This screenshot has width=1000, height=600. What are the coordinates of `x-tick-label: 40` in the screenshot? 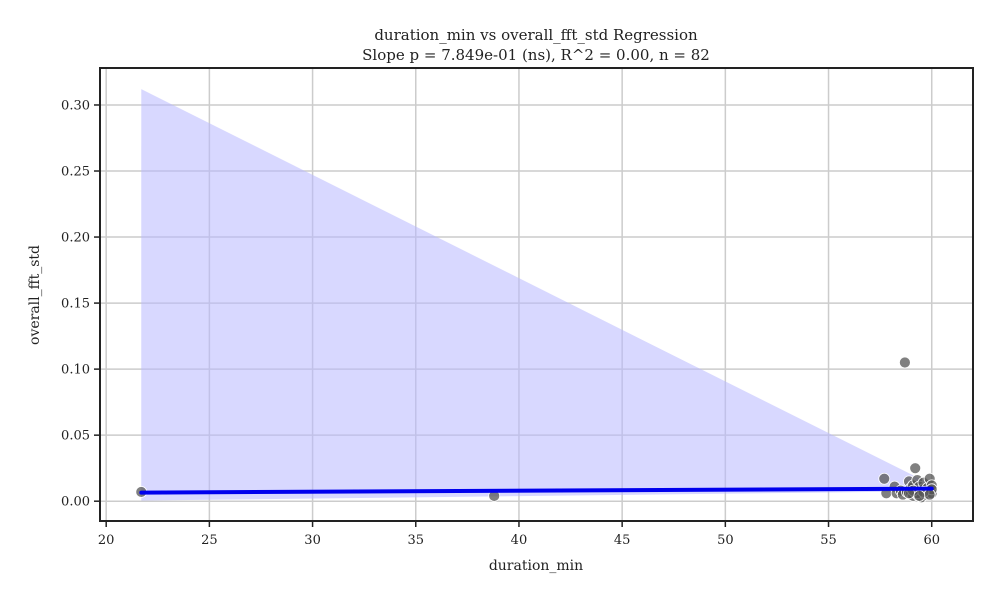 It's located at (519, 540).